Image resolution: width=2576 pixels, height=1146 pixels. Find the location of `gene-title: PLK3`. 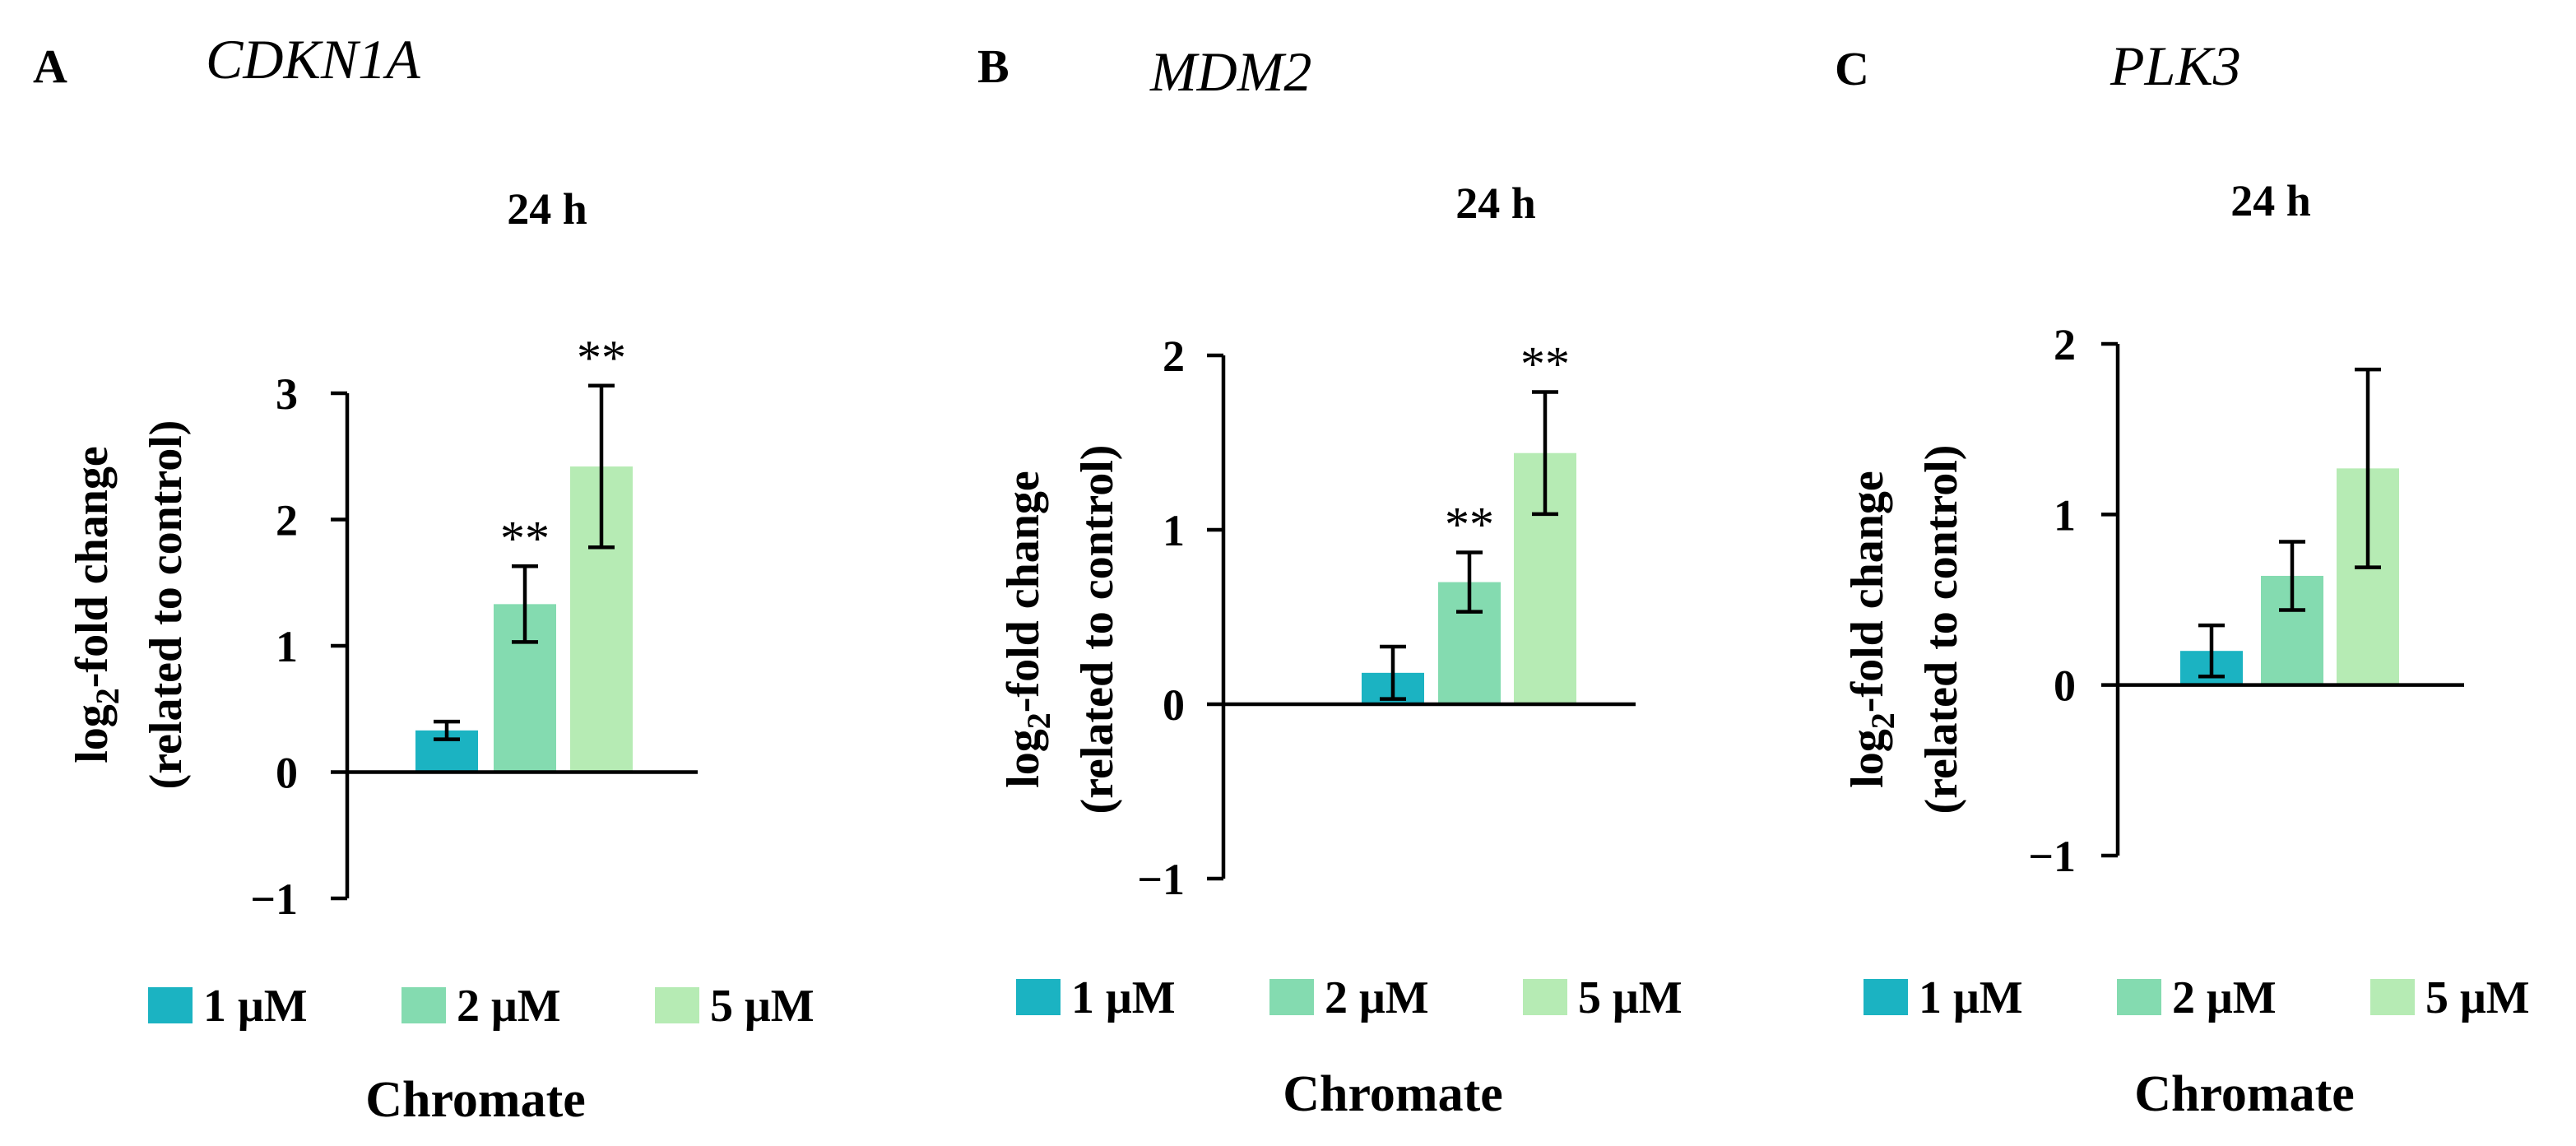

gene-title: PLK3 is located at coordinates (2175, 66).